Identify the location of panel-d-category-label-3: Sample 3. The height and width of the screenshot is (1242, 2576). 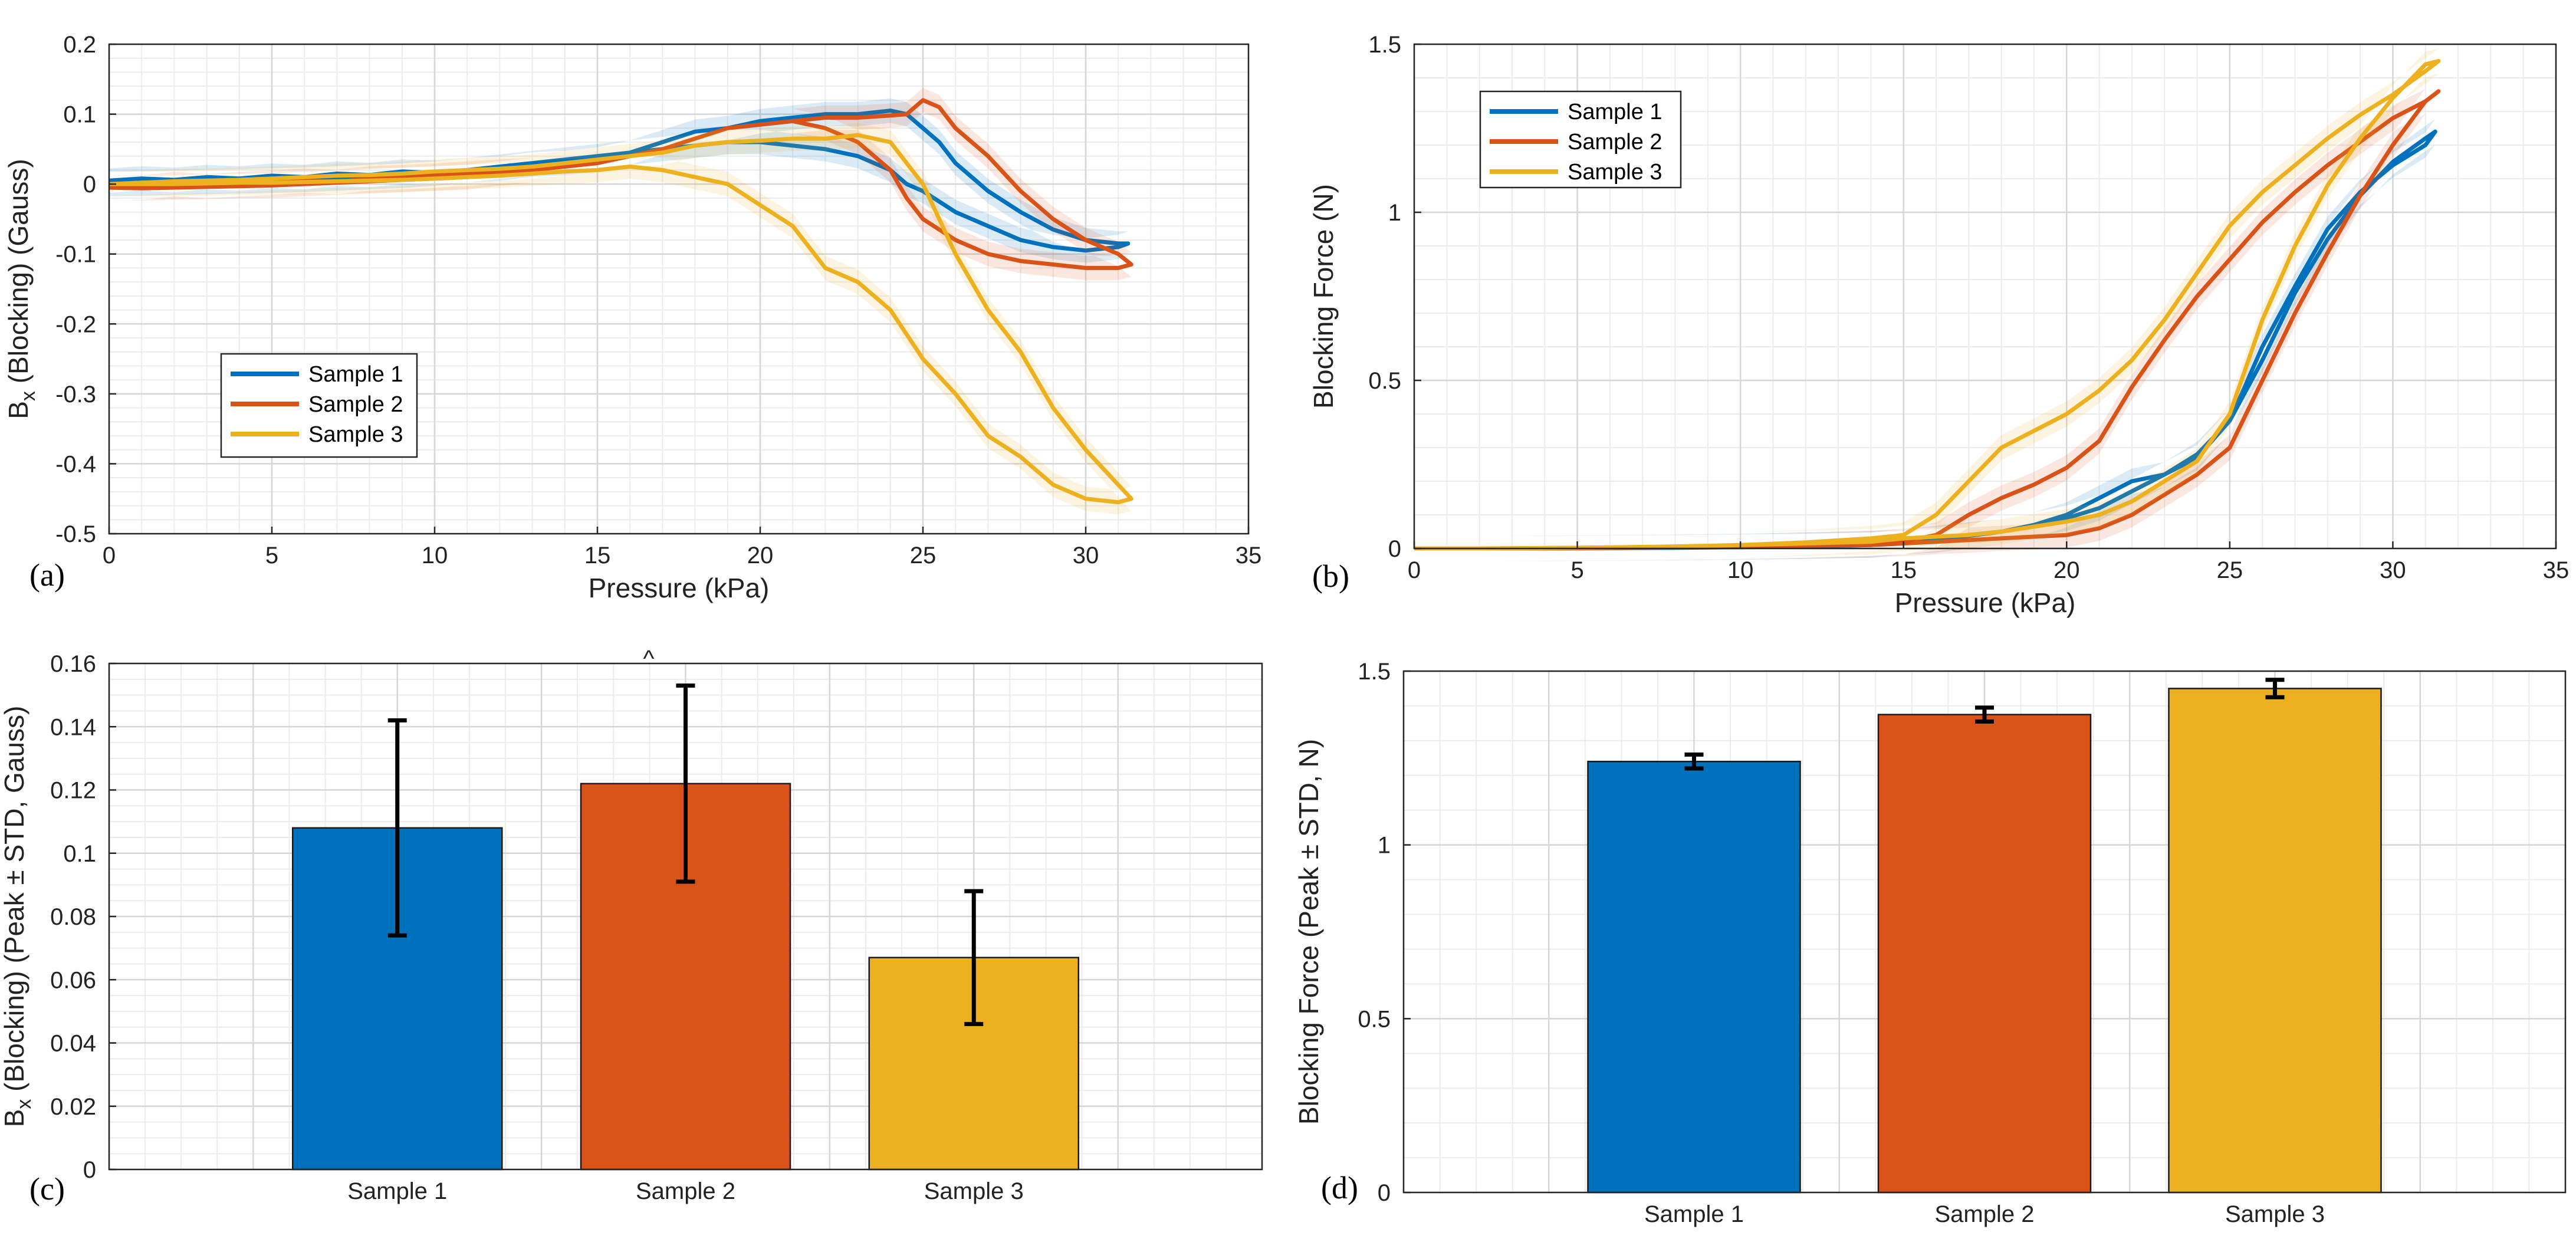
(2275, 1214).